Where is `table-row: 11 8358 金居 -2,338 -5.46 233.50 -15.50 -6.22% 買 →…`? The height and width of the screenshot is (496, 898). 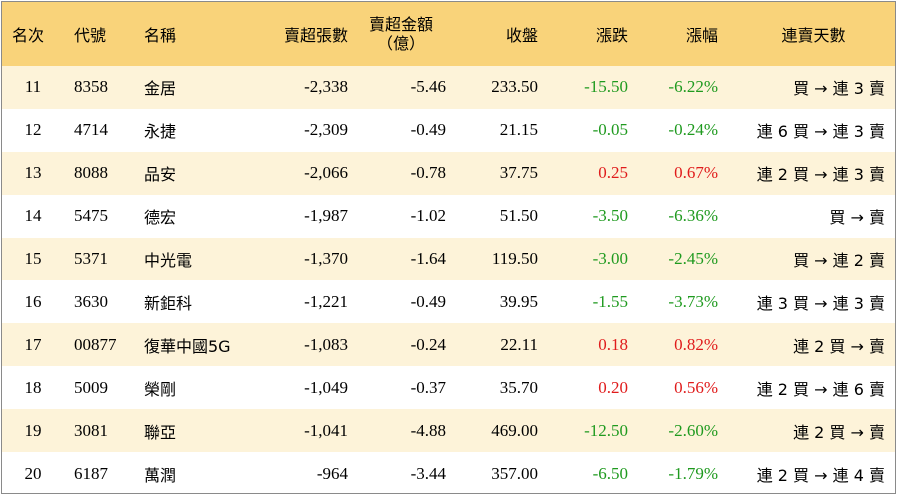 table-row: 11 8358 金居 -2,338 -5.46 233.50 -15.50 -6.22% 買 →… is located at coordinates (448, 87).